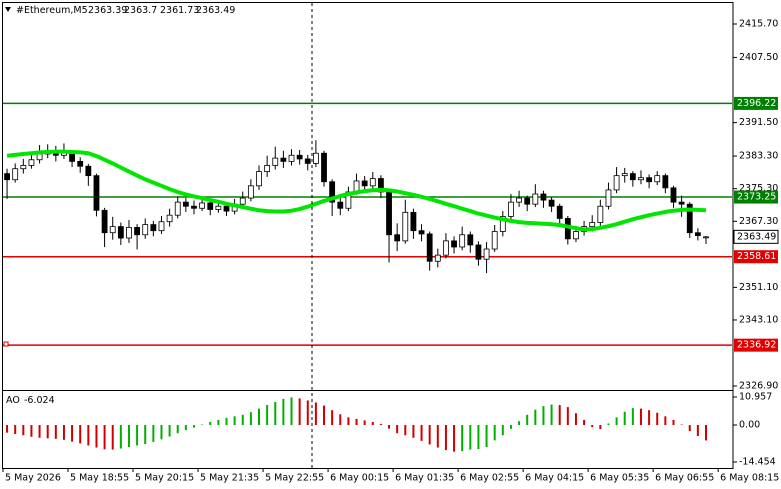 The image size is (781, 489). What do you see at coordinates (755, 396) in the screenshot?
I see `y-tick-label: 10.957` at bounding box center [755, 396].